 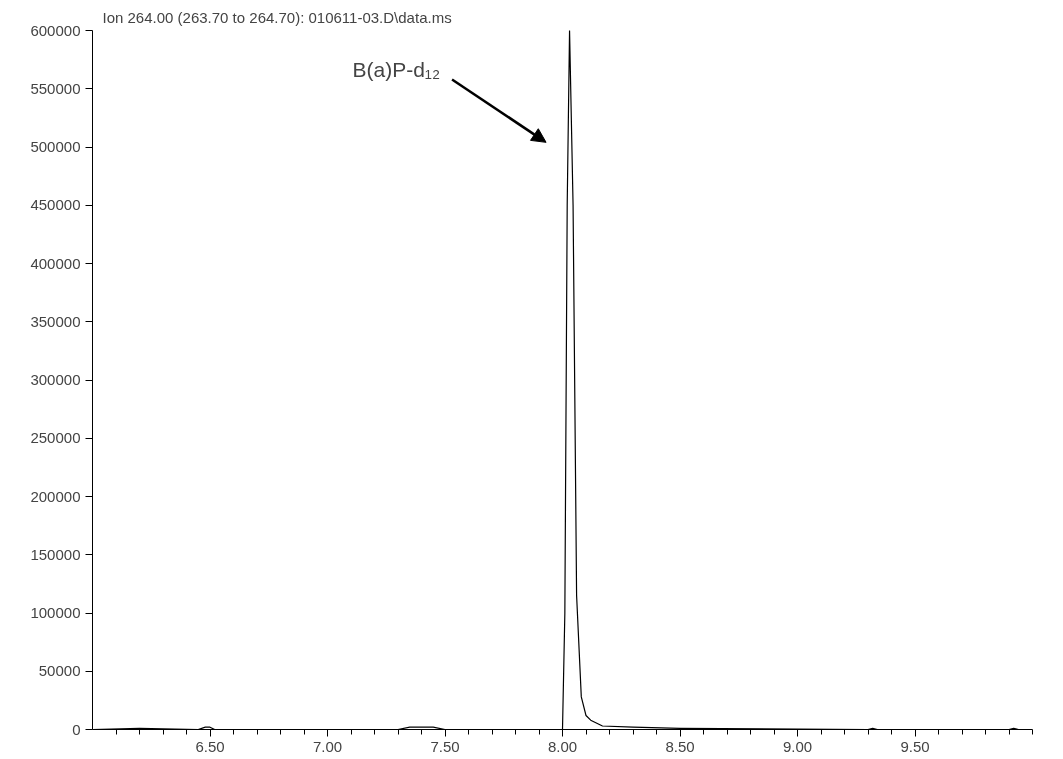 What do you see at coordinates (55, 30) in the screenshot?
I see `y-tick-label: 600000` at bounding box center [55, 30].